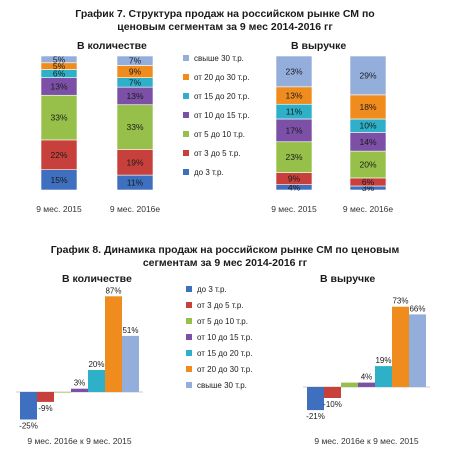 Image resolution: width=450 pixels, height=476 pixels. What do you see at coordinates (221, 115) in the screenshot?
I see `legend7-label-3: от 10 до 15 т.р.` at bounding box center [221, 115].